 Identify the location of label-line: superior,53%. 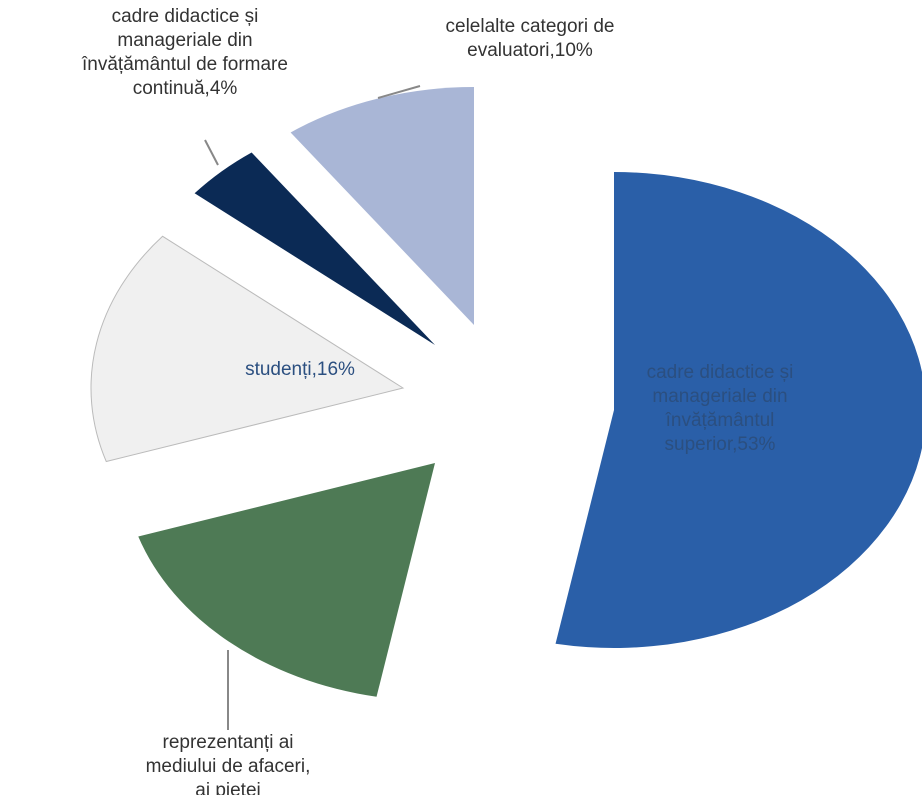
(720, 444).